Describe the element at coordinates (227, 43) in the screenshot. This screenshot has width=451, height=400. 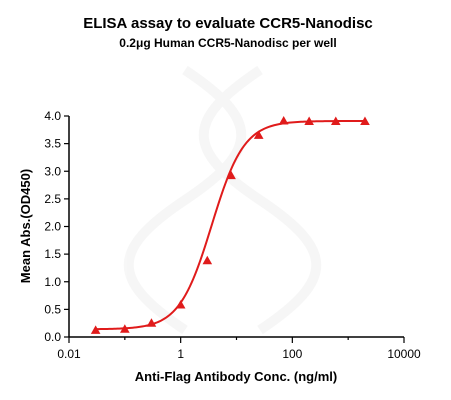
I see `chart-subtitle: 0.2μg Human CCR5-Nanodisc per well` at that location.